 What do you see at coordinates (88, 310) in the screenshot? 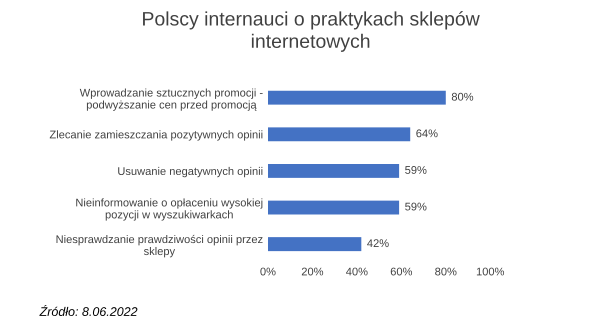
I see `text: Źródło: 8.06.2022` at bounding box center [88, 310].